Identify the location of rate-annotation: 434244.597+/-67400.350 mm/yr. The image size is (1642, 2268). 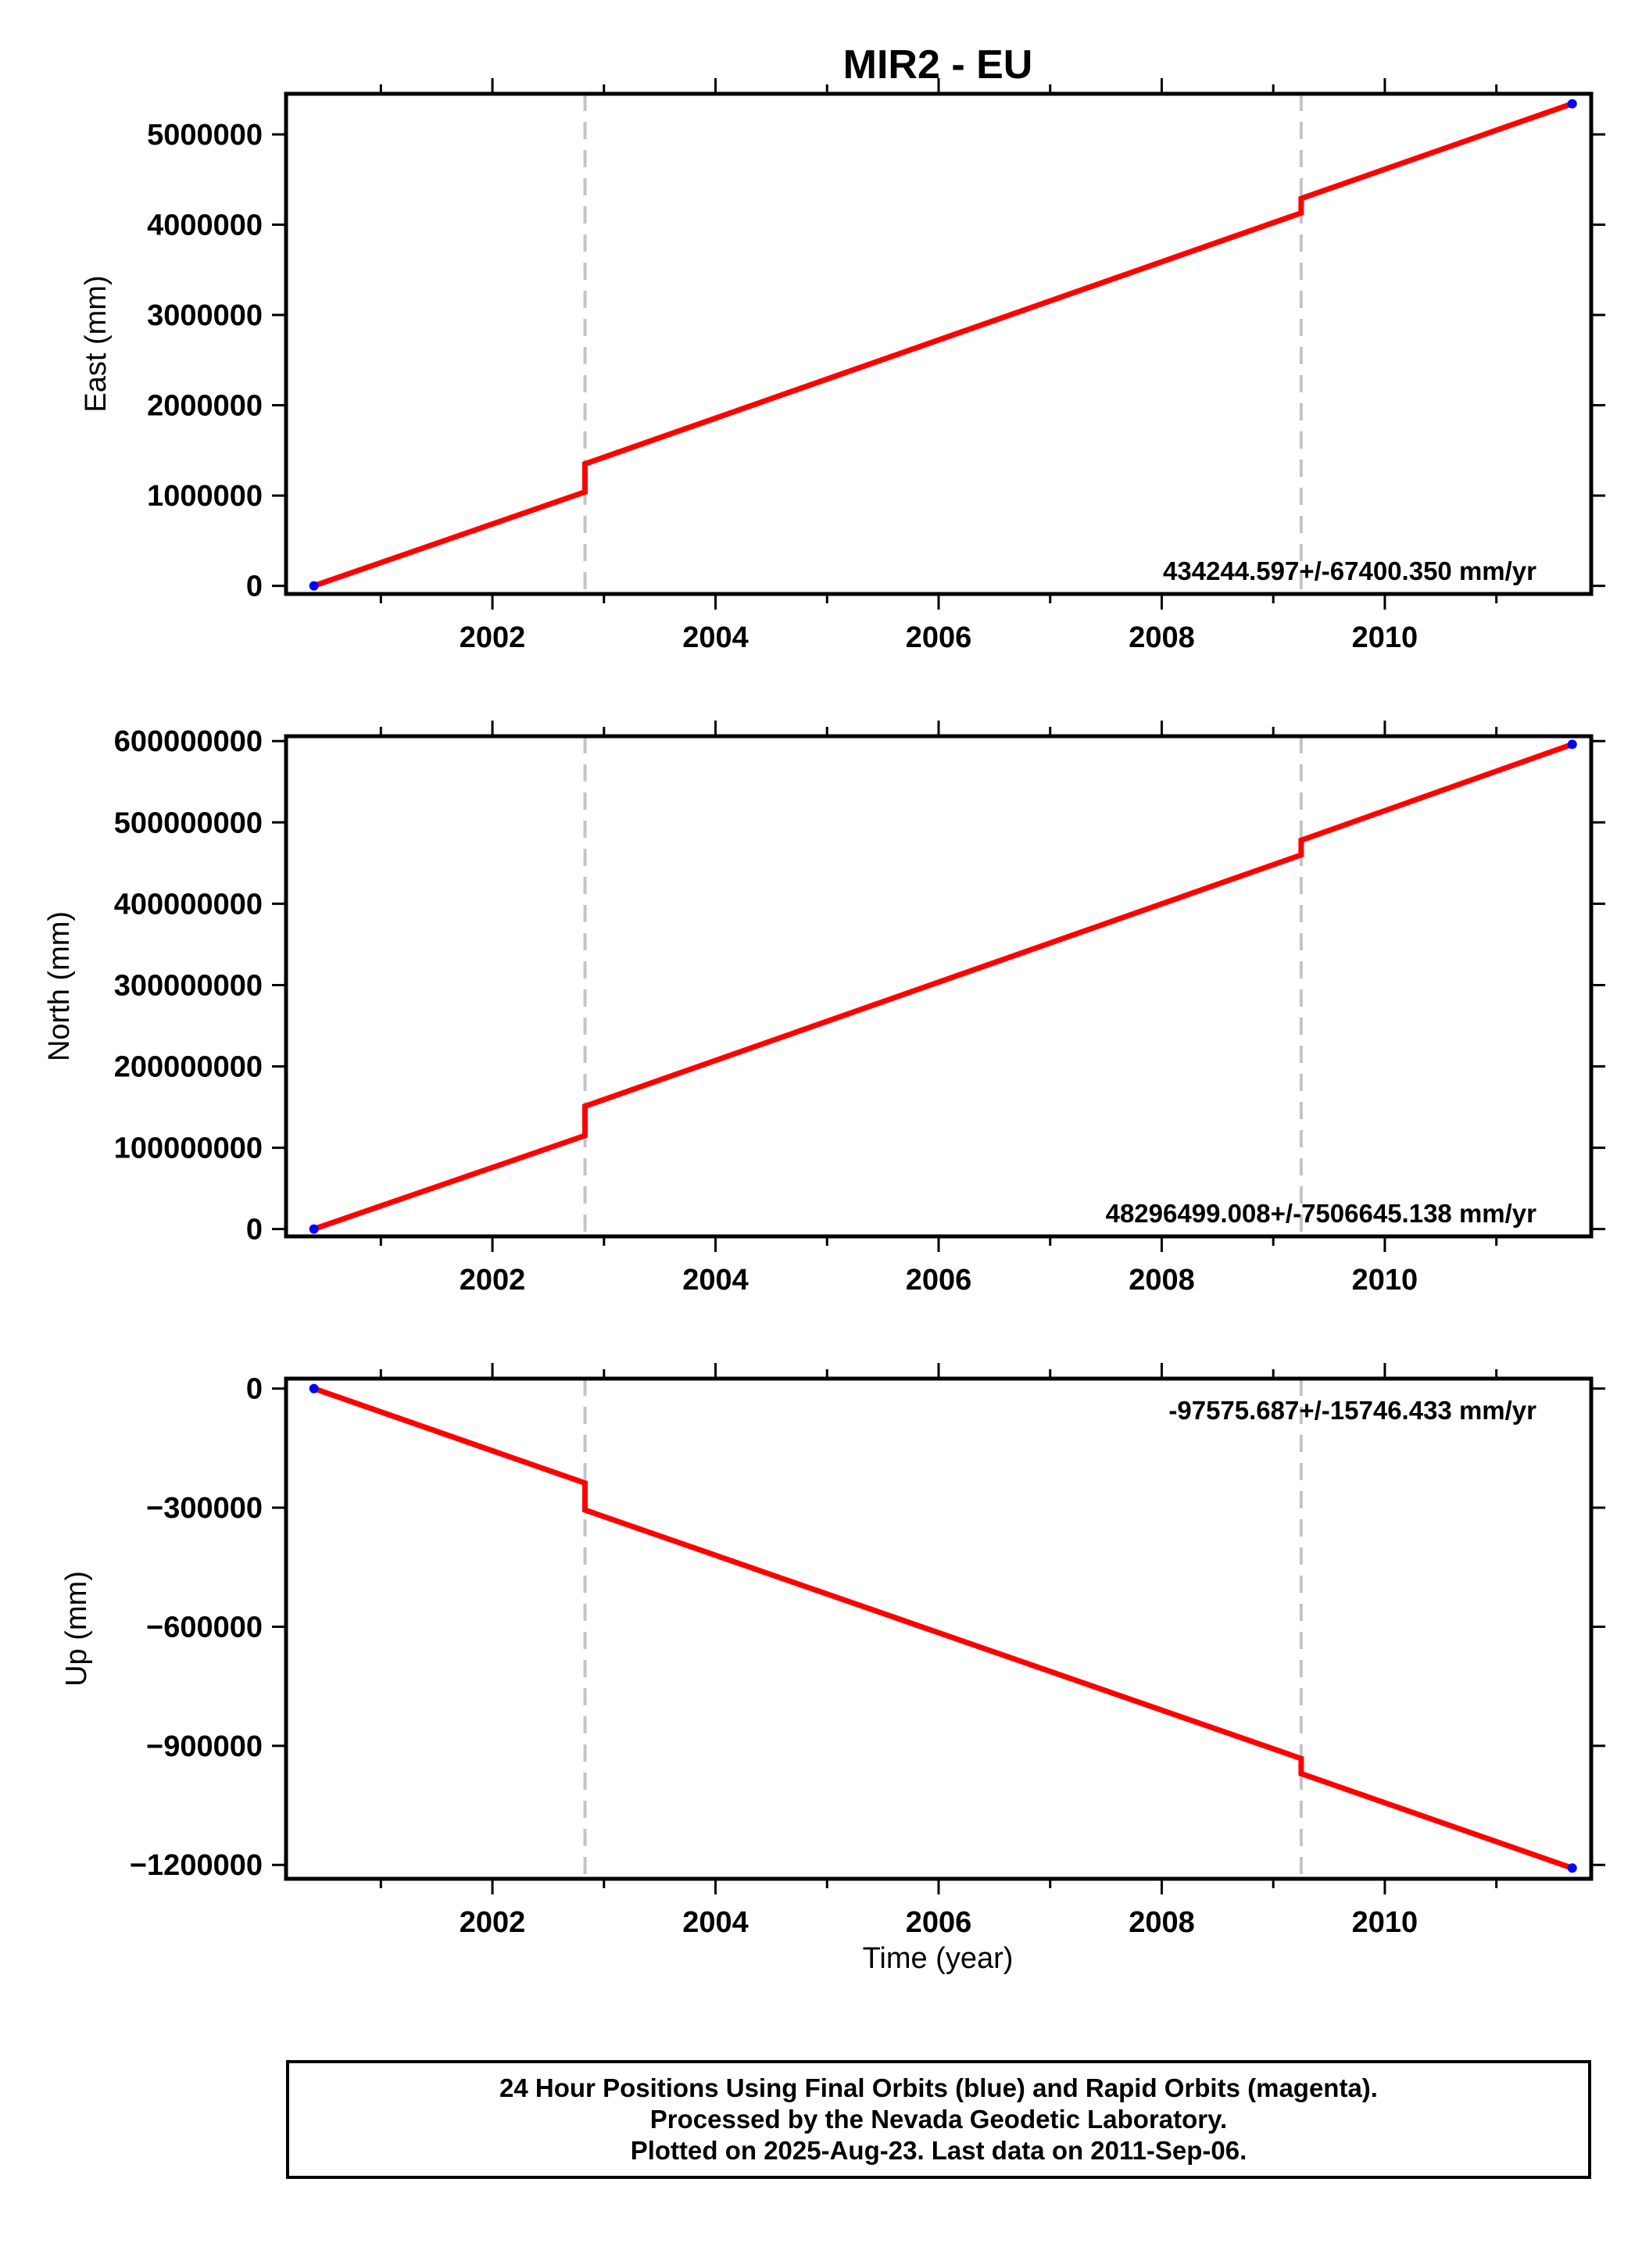
(1349, 570).